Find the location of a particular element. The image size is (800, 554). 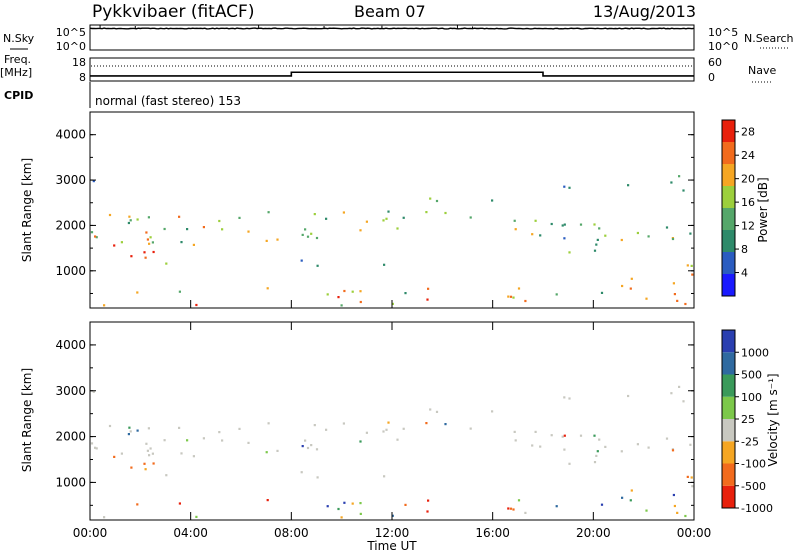

y-tick-label: 4000 is located at coordinates (70, 135).